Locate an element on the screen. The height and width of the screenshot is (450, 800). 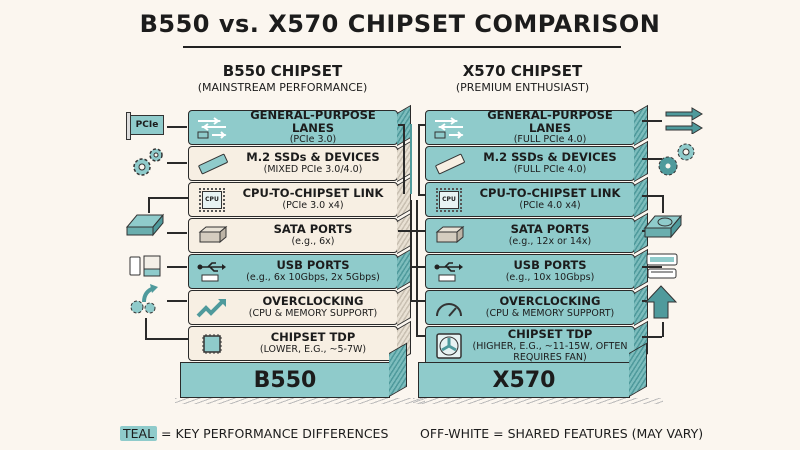
b550-layer-cpu-link: CPU CPU-TO-CHIPSET LINK (PCIe 3.0 x4) is located at coordinates (299, 197).